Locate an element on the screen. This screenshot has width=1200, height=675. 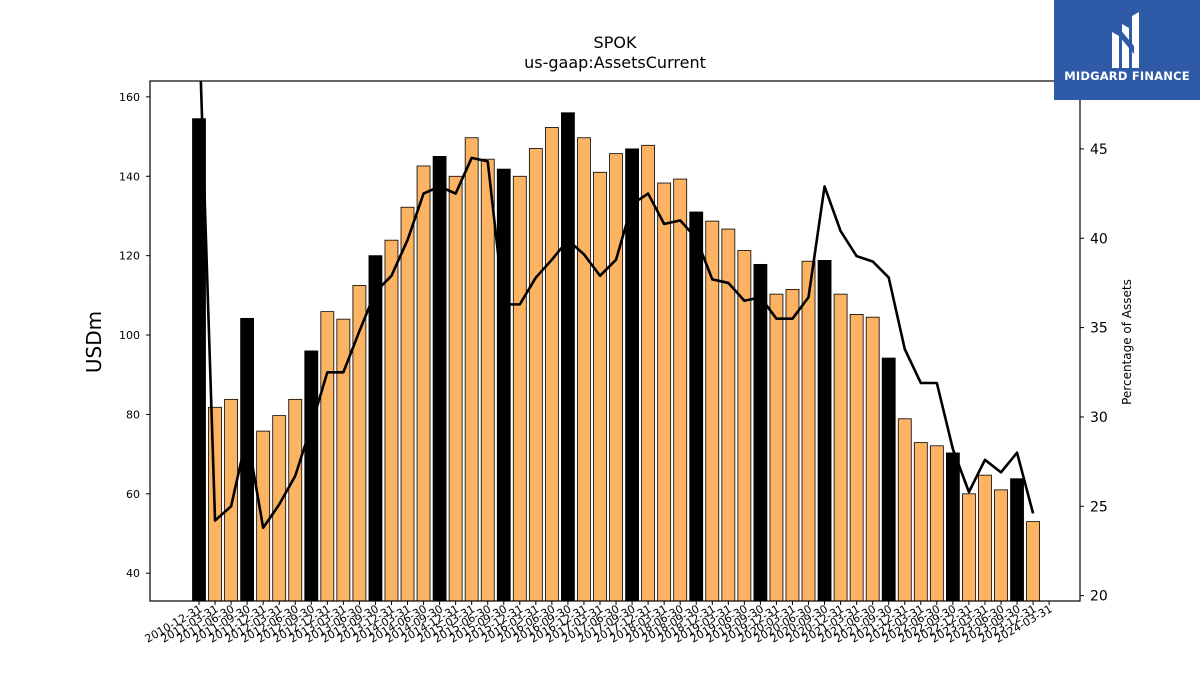
y-tick-label: 120 is located at coordinates (129, 256).